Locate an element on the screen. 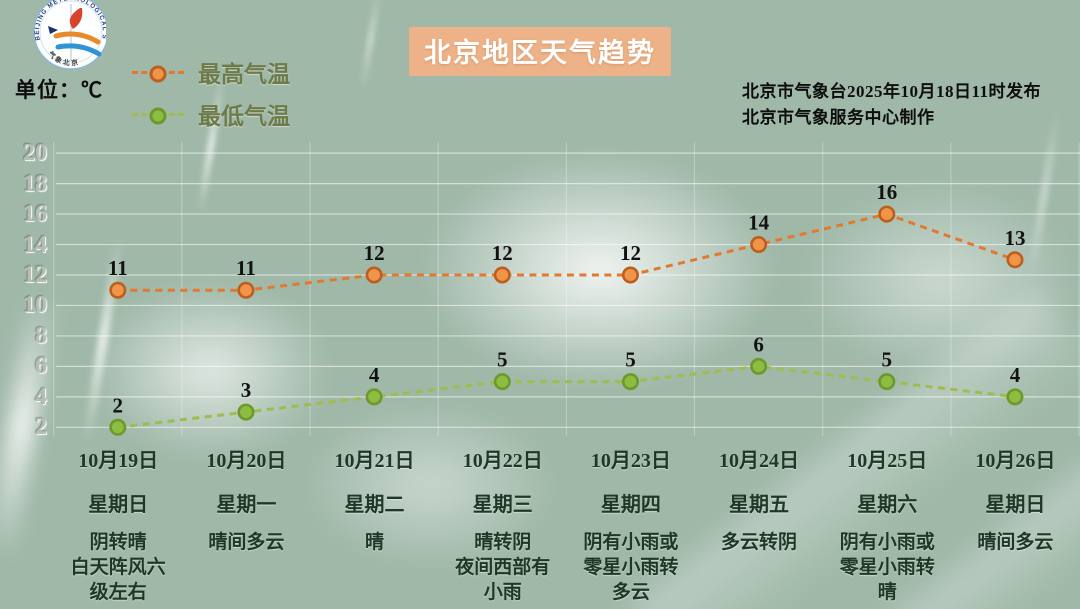  y-axis-tick-label: 4 is located at coordinates (41, 396).